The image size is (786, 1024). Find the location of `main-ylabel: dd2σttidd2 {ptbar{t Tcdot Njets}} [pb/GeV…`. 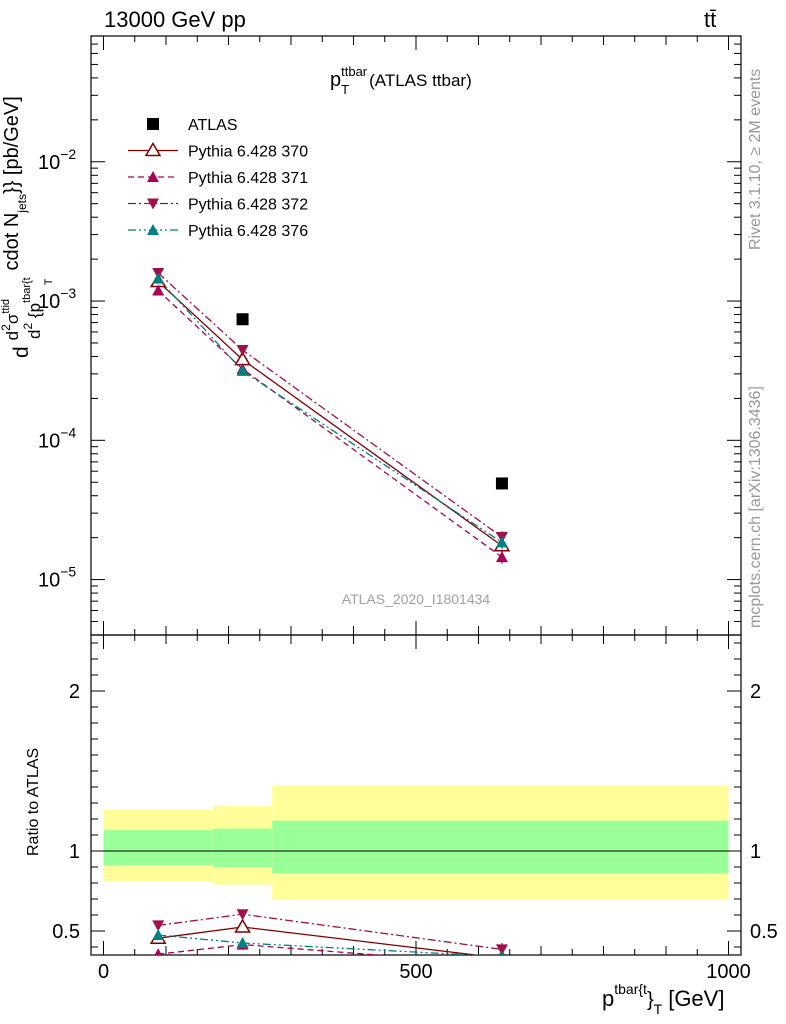

main-ylabel: dd2σttidd2 {ptbar{t Tcdot Njets}} [pb/GeV… is located at coordinates (27, 227).